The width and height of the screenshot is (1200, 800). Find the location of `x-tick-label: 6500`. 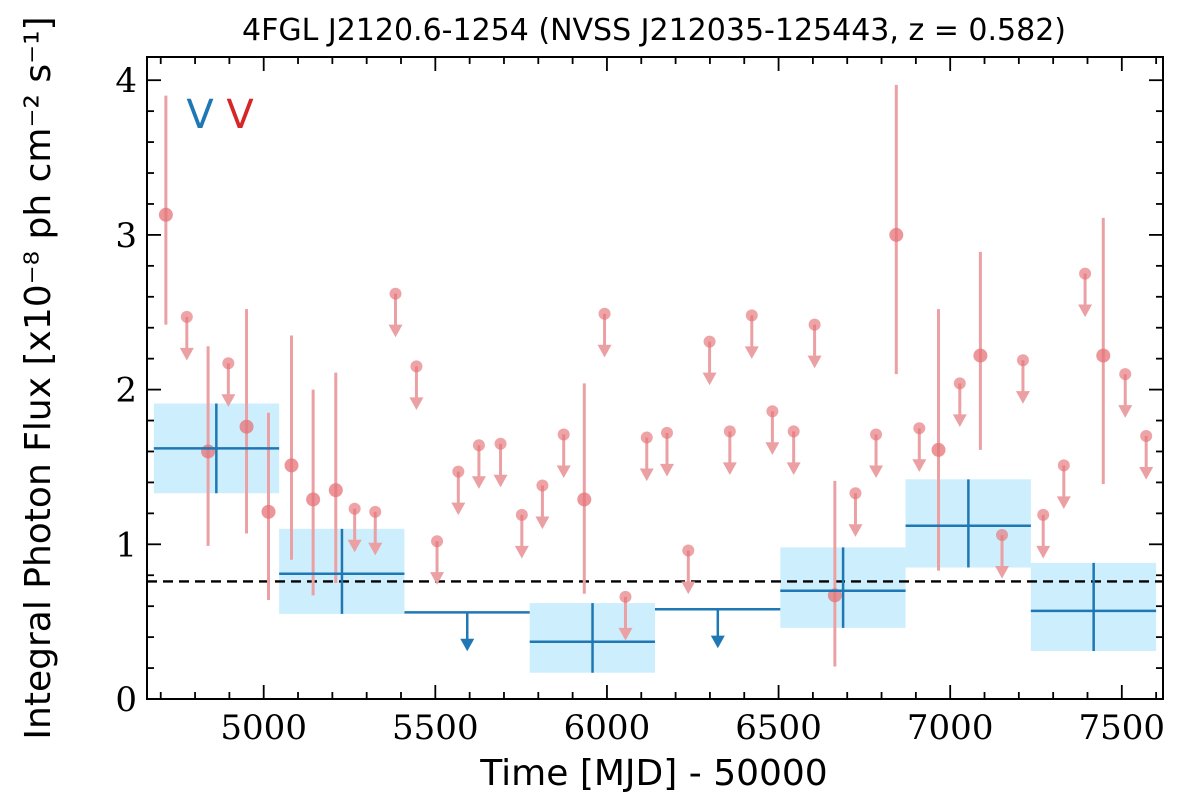

x-tick-label: 6500 is located at coordinates (778, 728).